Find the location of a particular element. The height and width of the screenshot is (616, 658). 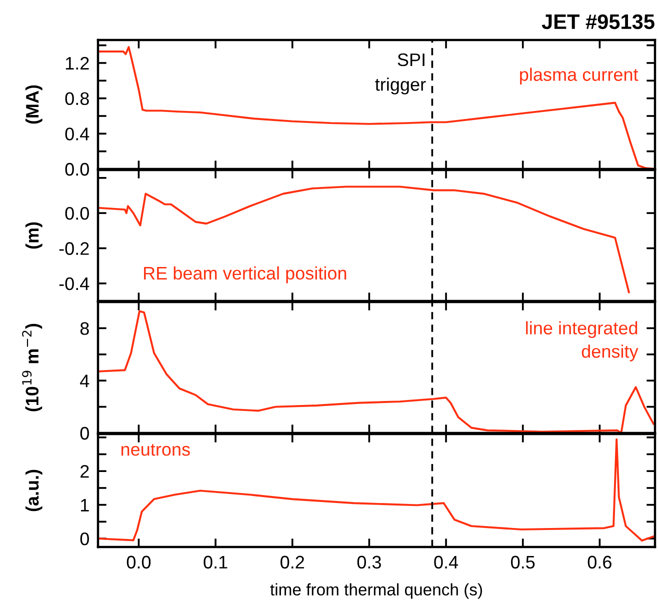

x-tick-label: 0.6 is located at coordinates (600, 562).